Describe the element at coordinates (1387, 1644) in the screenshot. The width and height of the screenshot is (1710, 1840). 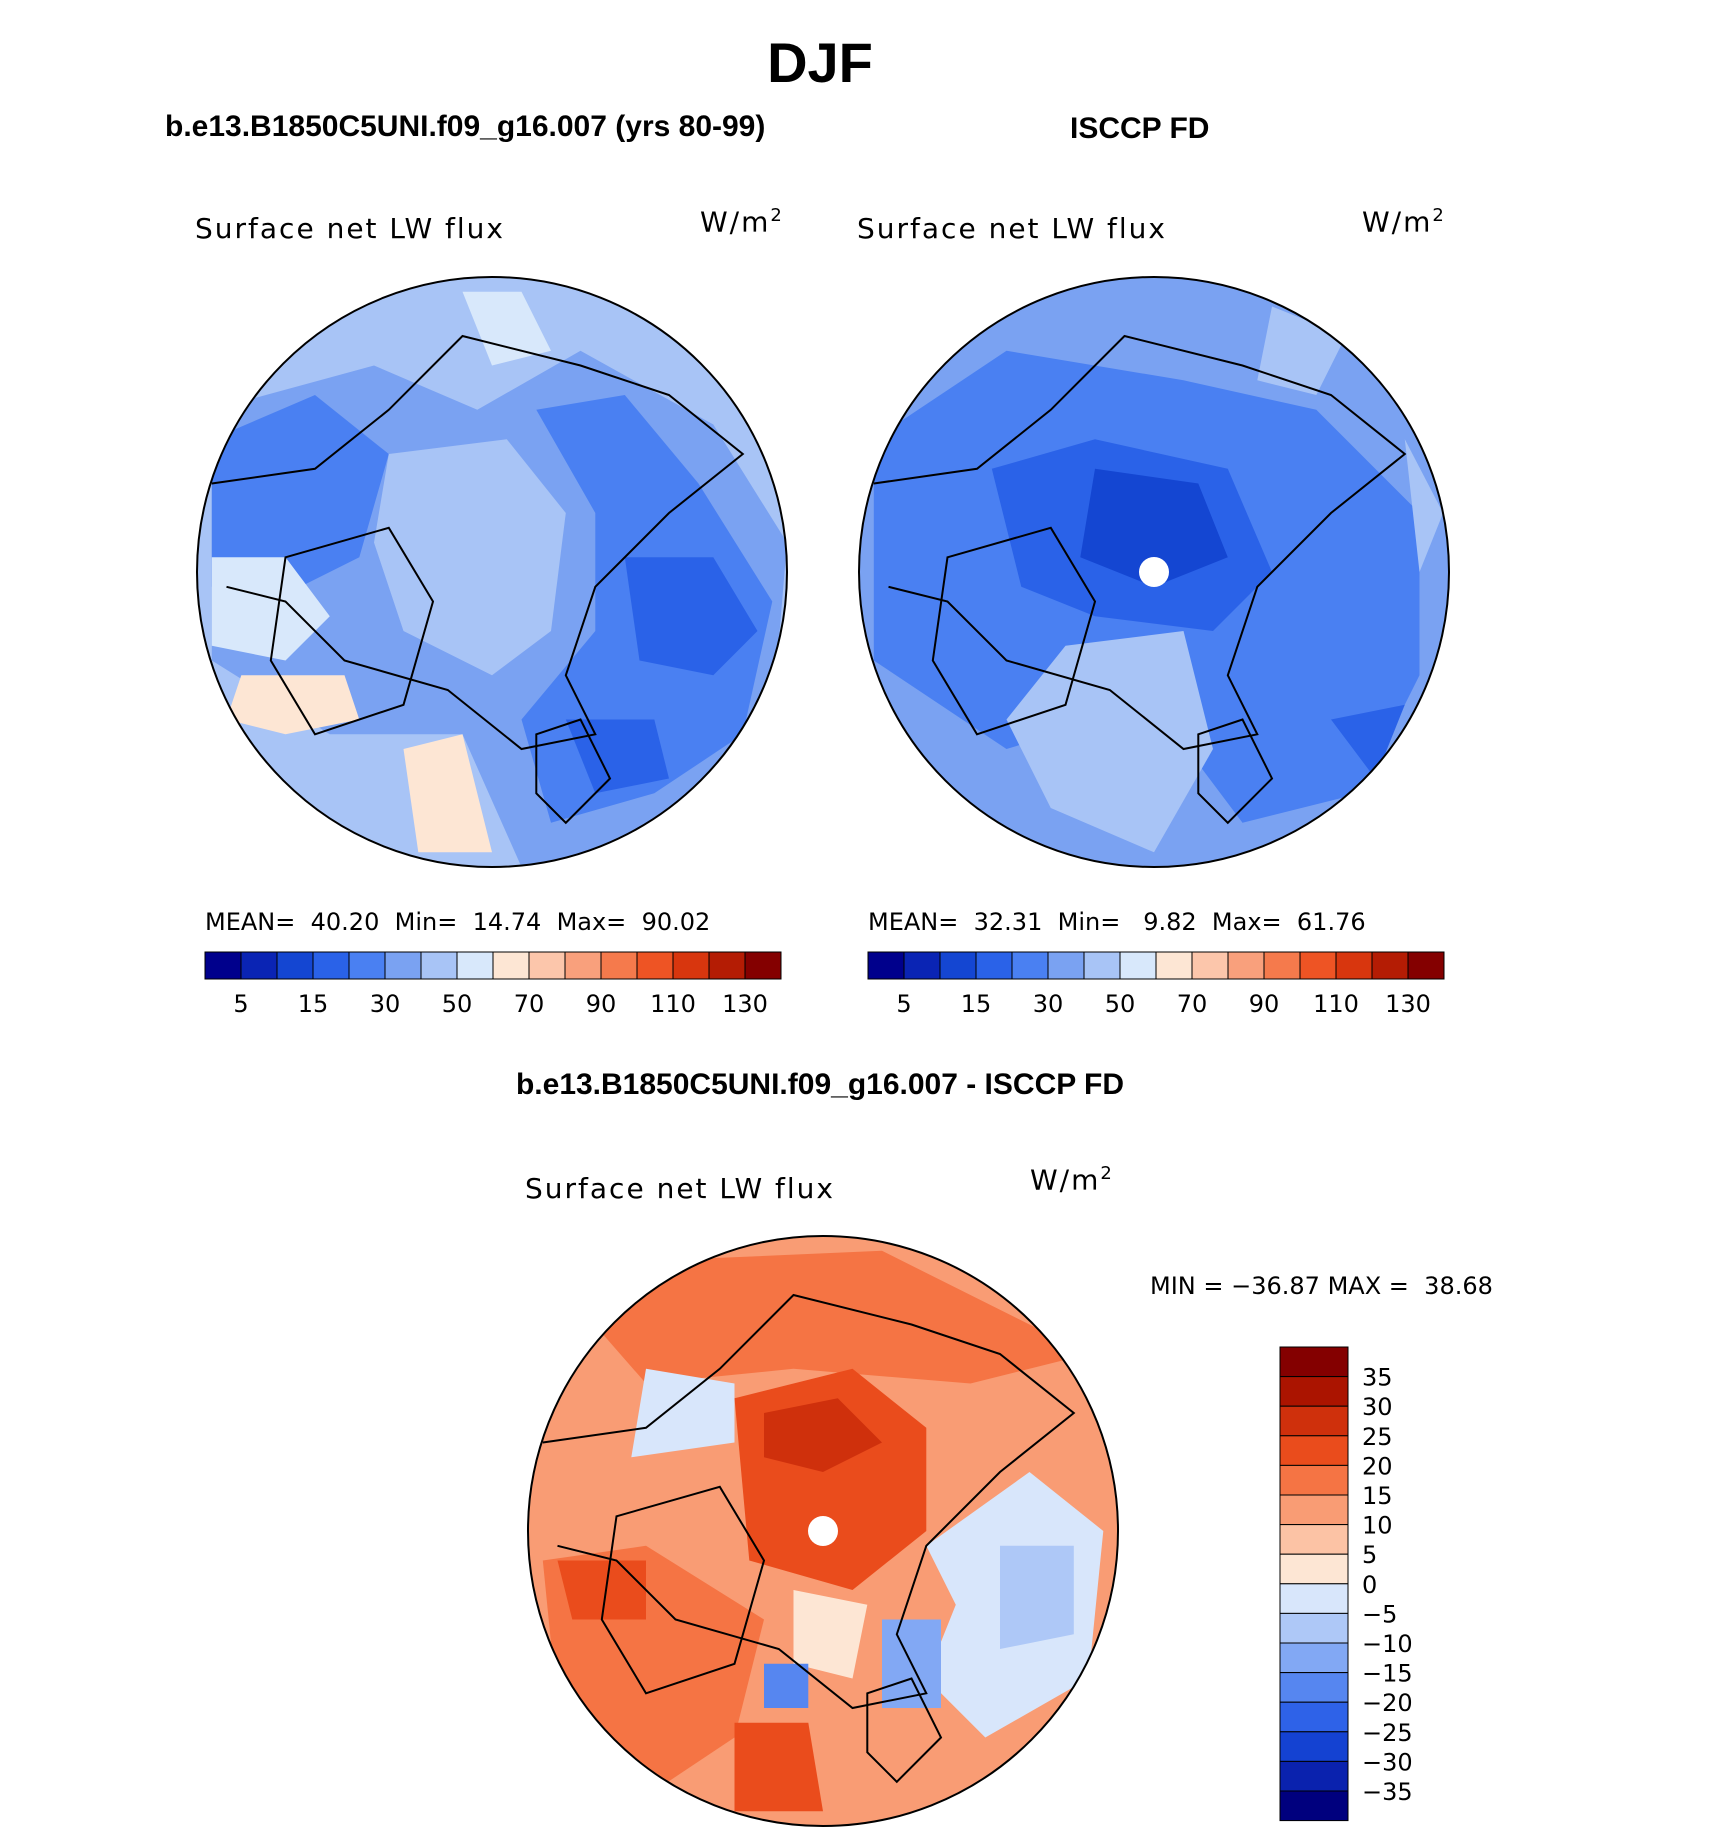
I see `colorbar-diff-tick-9: −10` at that location.